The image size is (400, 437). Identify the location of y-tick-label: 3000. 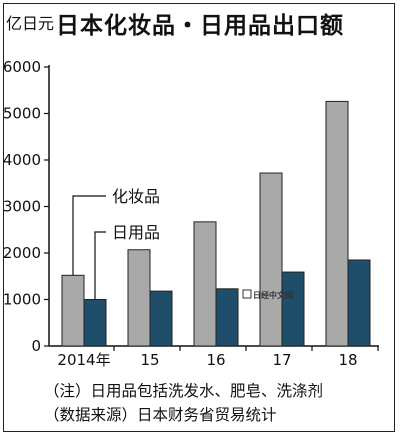
(22, 207).